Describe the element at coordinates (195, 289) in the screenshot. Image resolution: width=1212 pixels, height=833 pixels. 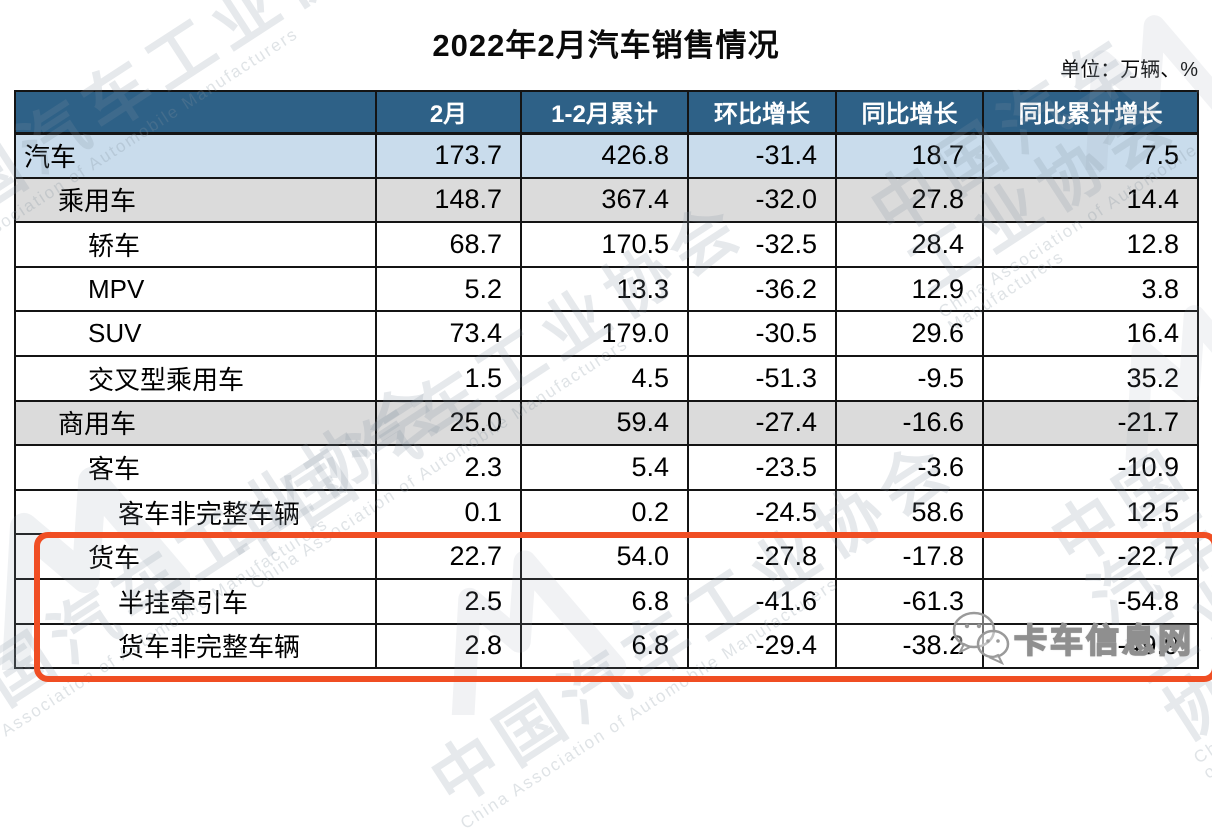
I see `row-label: MPV` at that location.